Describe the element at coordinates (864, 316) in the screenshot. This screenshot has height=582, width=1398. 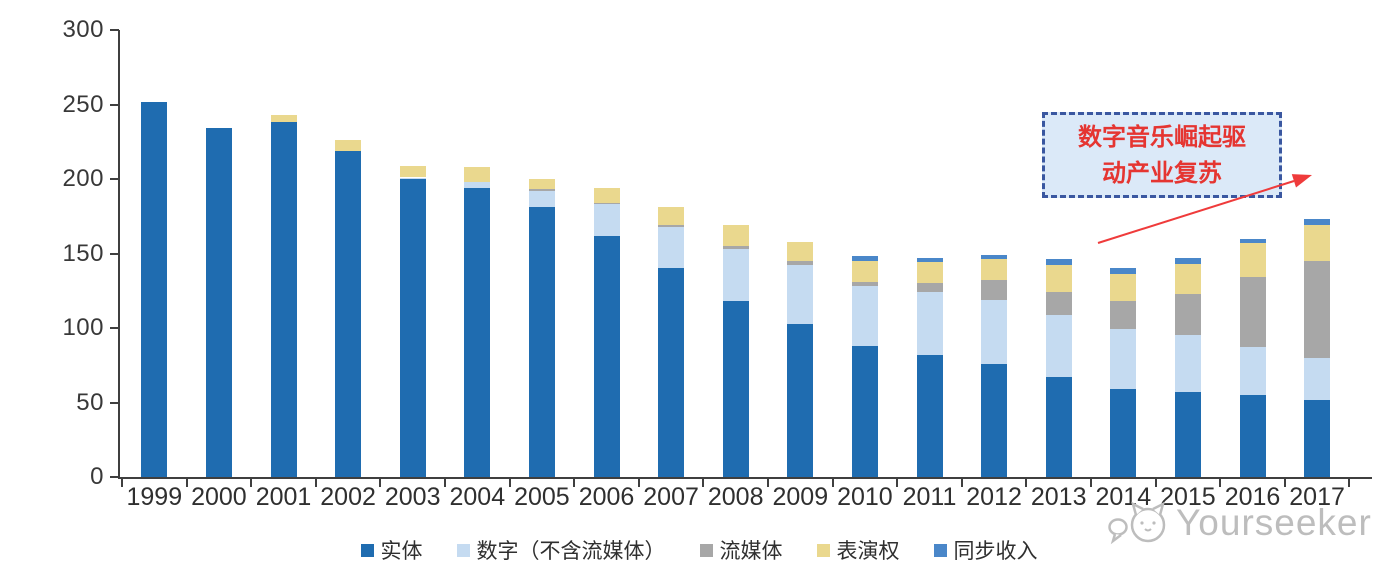
I see `bar-segment-2010-digital` at that location.